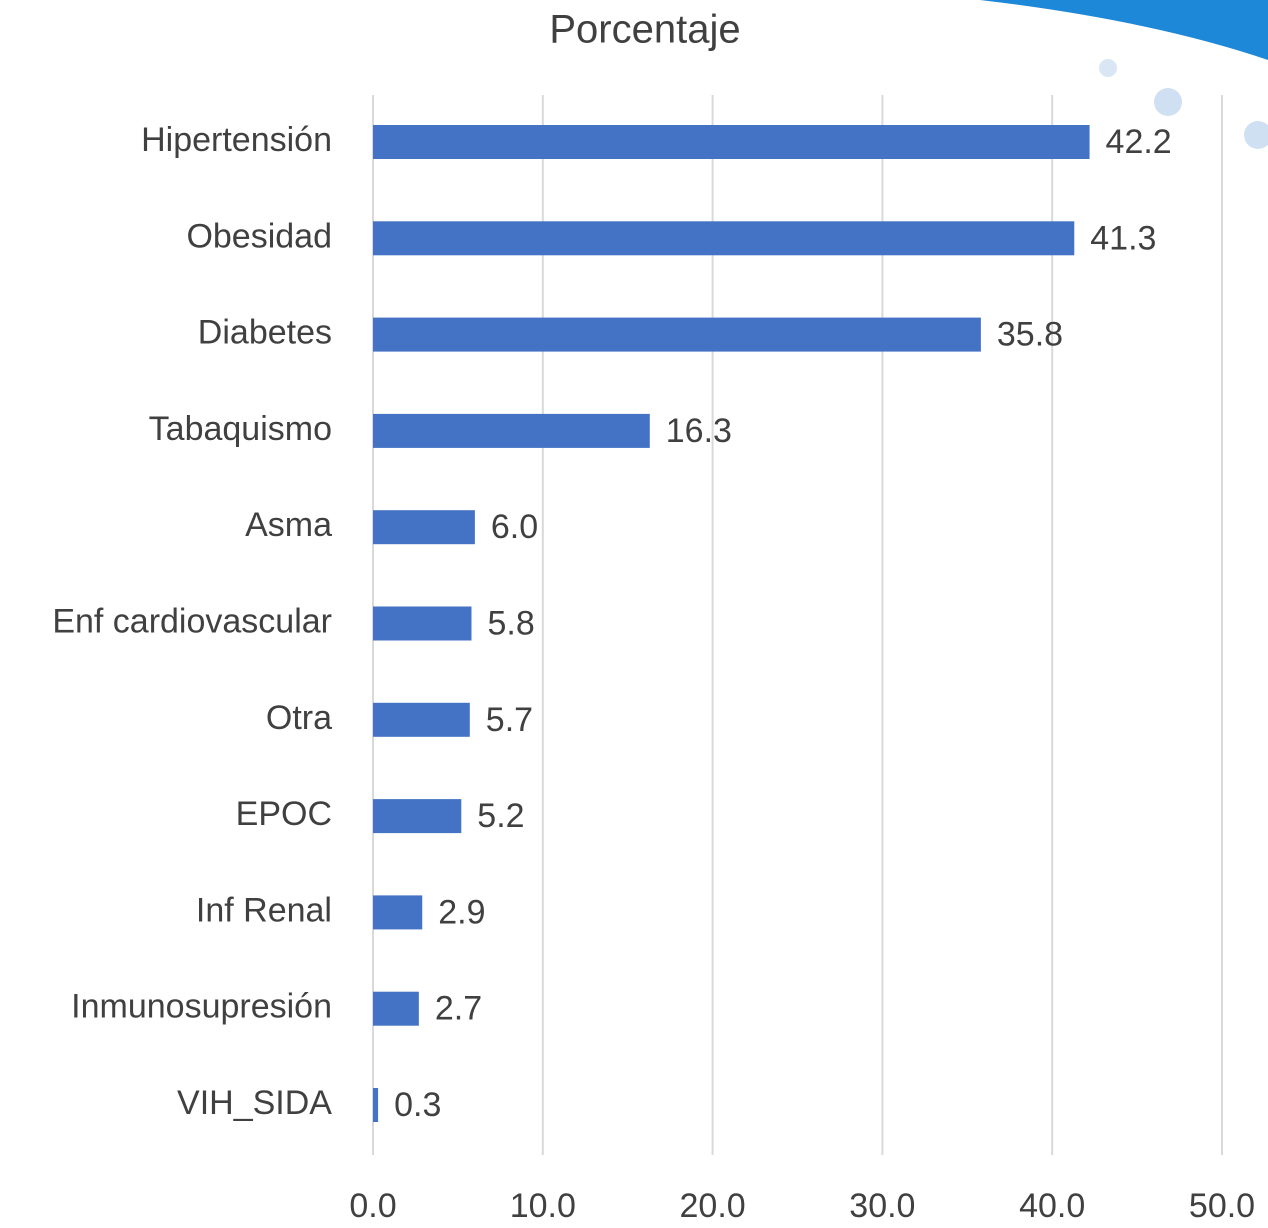 Image resolution: width=1268 pixels, height=1228 pixels. Describe the element at coordinates (510, 623) in the screenshot. I see `data-label: 5.8` at that location.